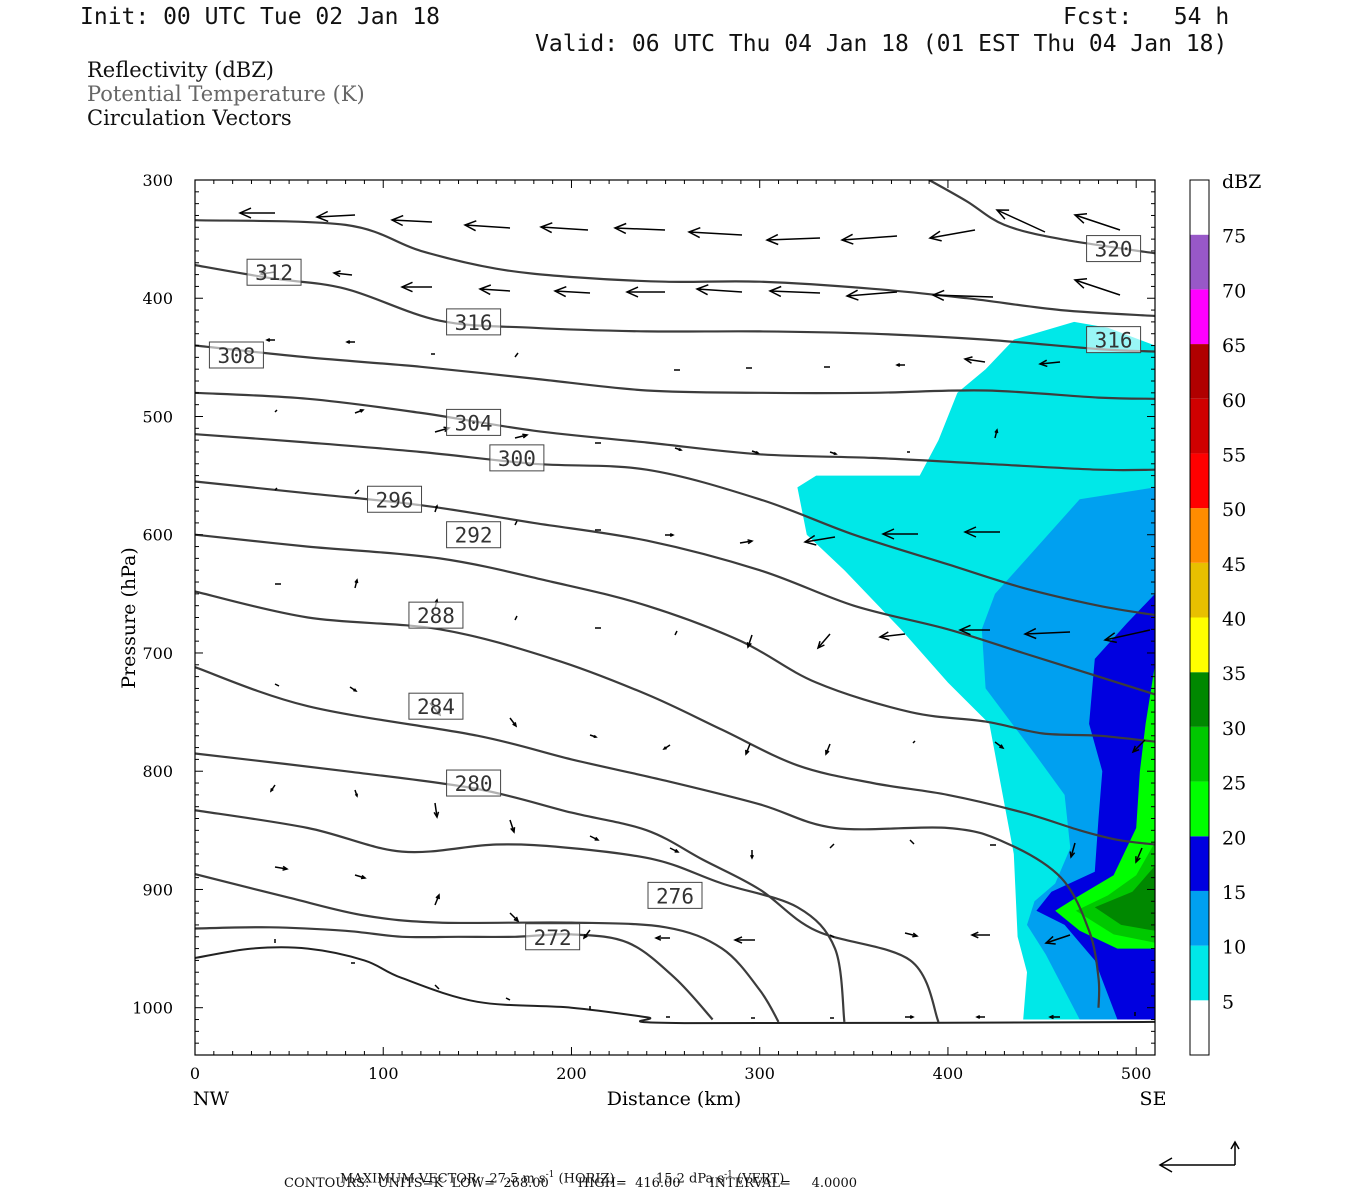 Image resolution: width=1350 pixels, height=1200 pixels. What do you see at coordinates (1234, 784) in the screenshot?
I see `colorbar-level-label: 25` at bounding box center [1234, 784].